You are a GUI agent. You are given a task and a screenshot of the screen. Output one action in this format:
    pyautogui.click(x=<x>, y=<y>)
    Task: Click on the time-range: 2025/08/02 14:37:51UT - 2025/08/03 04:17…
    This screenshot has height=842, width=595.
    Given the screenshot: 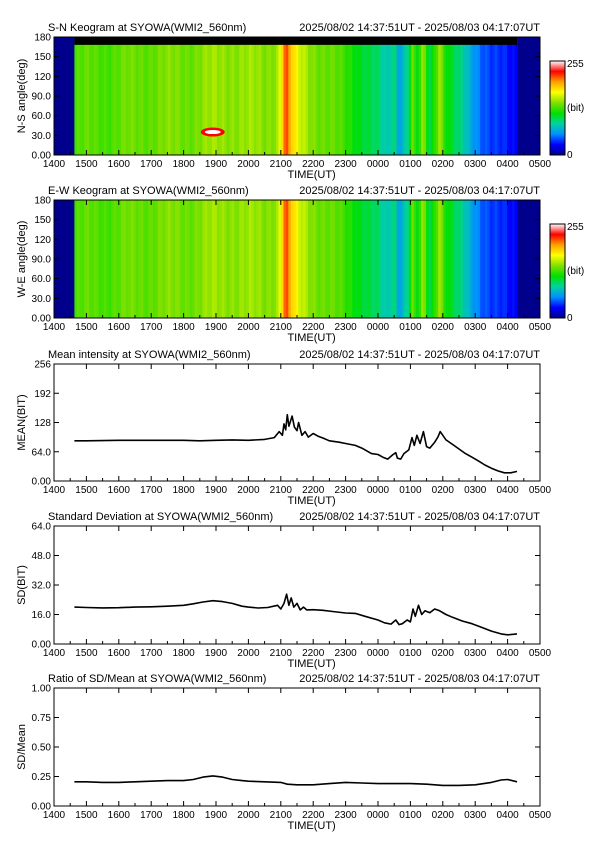 What is the action you would take?
    pyautogui.click(x=419, y=517)
    